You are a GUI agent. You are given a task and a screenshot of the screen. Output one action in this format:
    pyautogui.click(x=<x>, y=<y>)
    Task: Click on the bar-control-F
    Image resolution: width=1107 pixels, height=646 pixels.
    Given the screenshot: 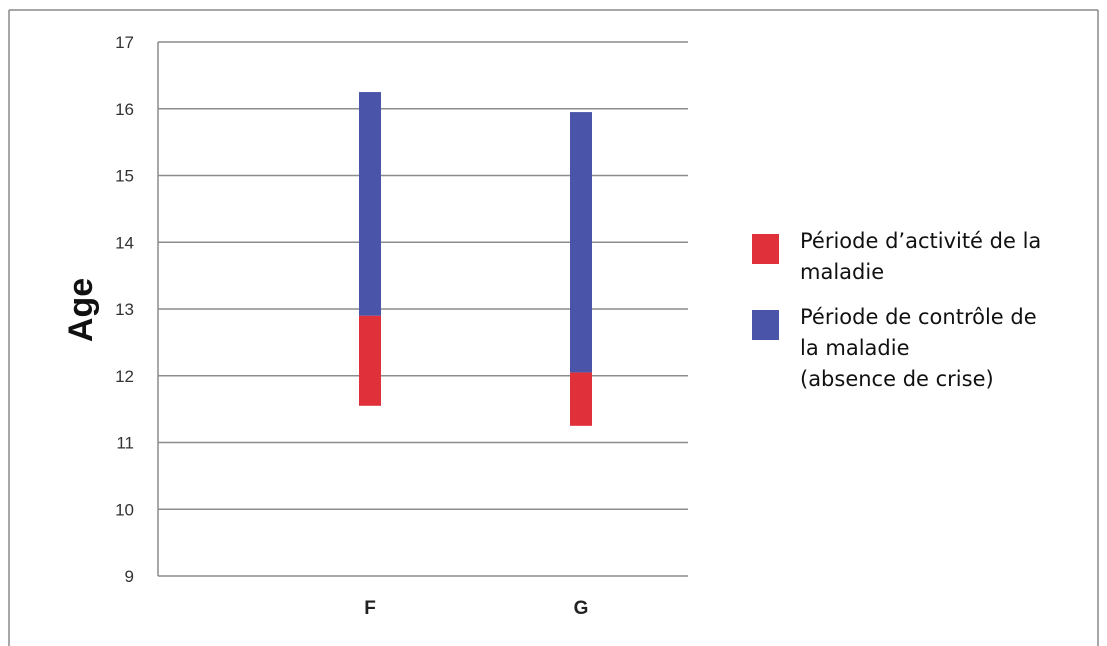 What is the action you would take?
    pyautogui.click(x=370, y=204)
    